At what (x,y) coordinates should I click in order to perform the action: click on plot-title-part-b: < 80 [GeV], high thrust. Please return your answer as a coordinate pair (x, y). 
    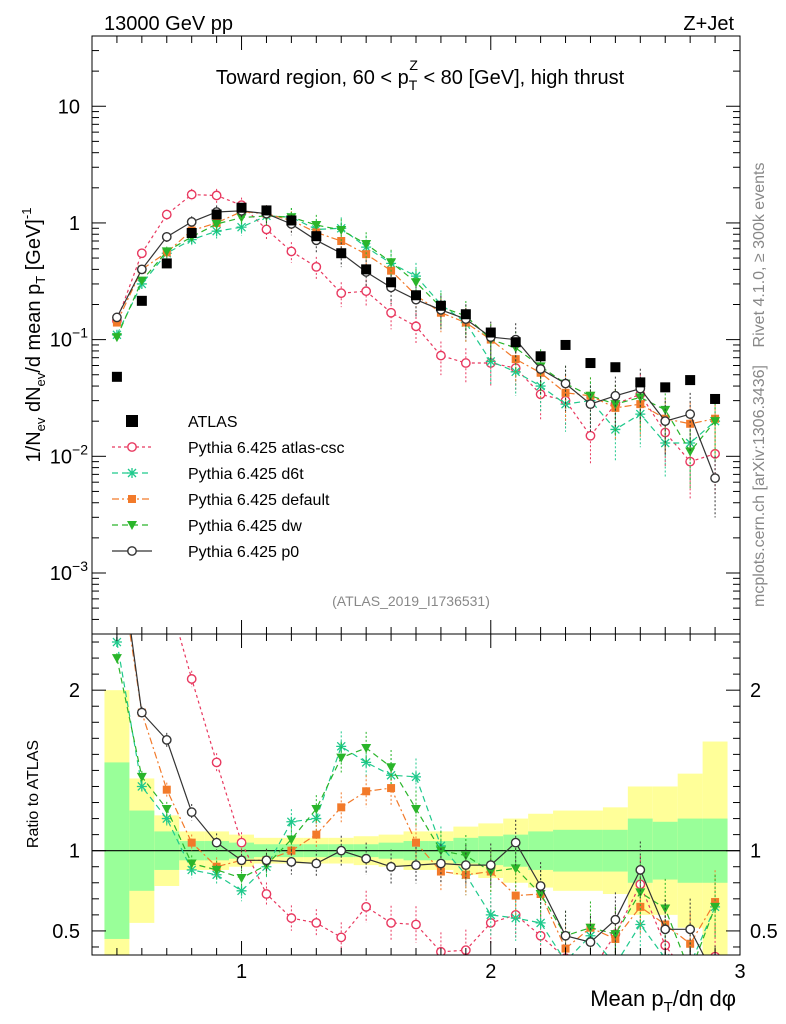
    Looking at the image, I should click on (521, 78).